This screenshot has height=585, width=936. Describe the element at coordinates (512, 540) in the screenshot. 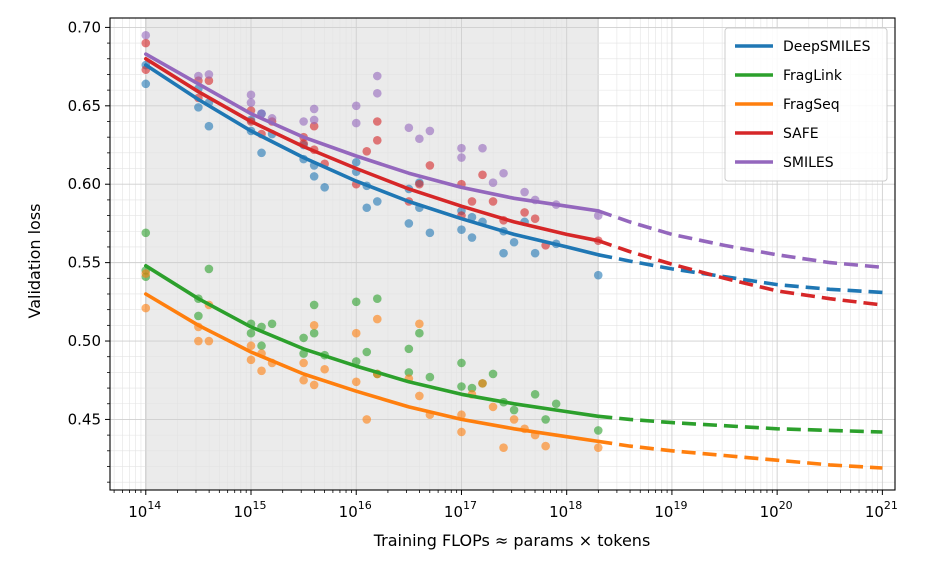

I see `x-axis-label: Training FLOPs ≈ params × tokens` at that location.